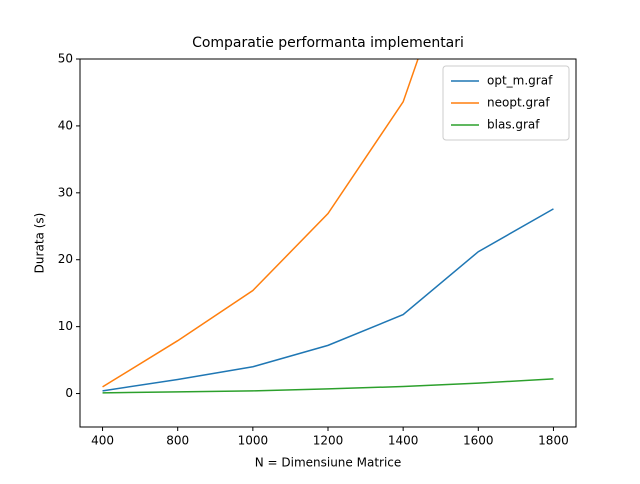  What do you see at coordinates (65, 125) in the screenshot?
I see `y-tick-label: 40` at bounding box center [65, 125].